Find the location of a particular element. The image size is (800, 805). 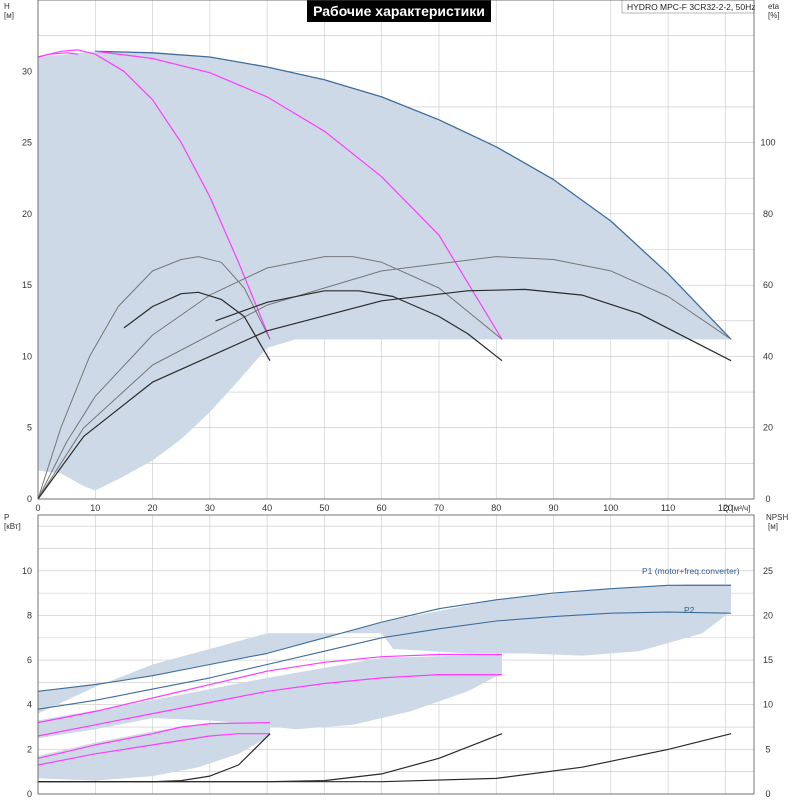

p2-series-label: P2 is located at coordinates (689, 610).